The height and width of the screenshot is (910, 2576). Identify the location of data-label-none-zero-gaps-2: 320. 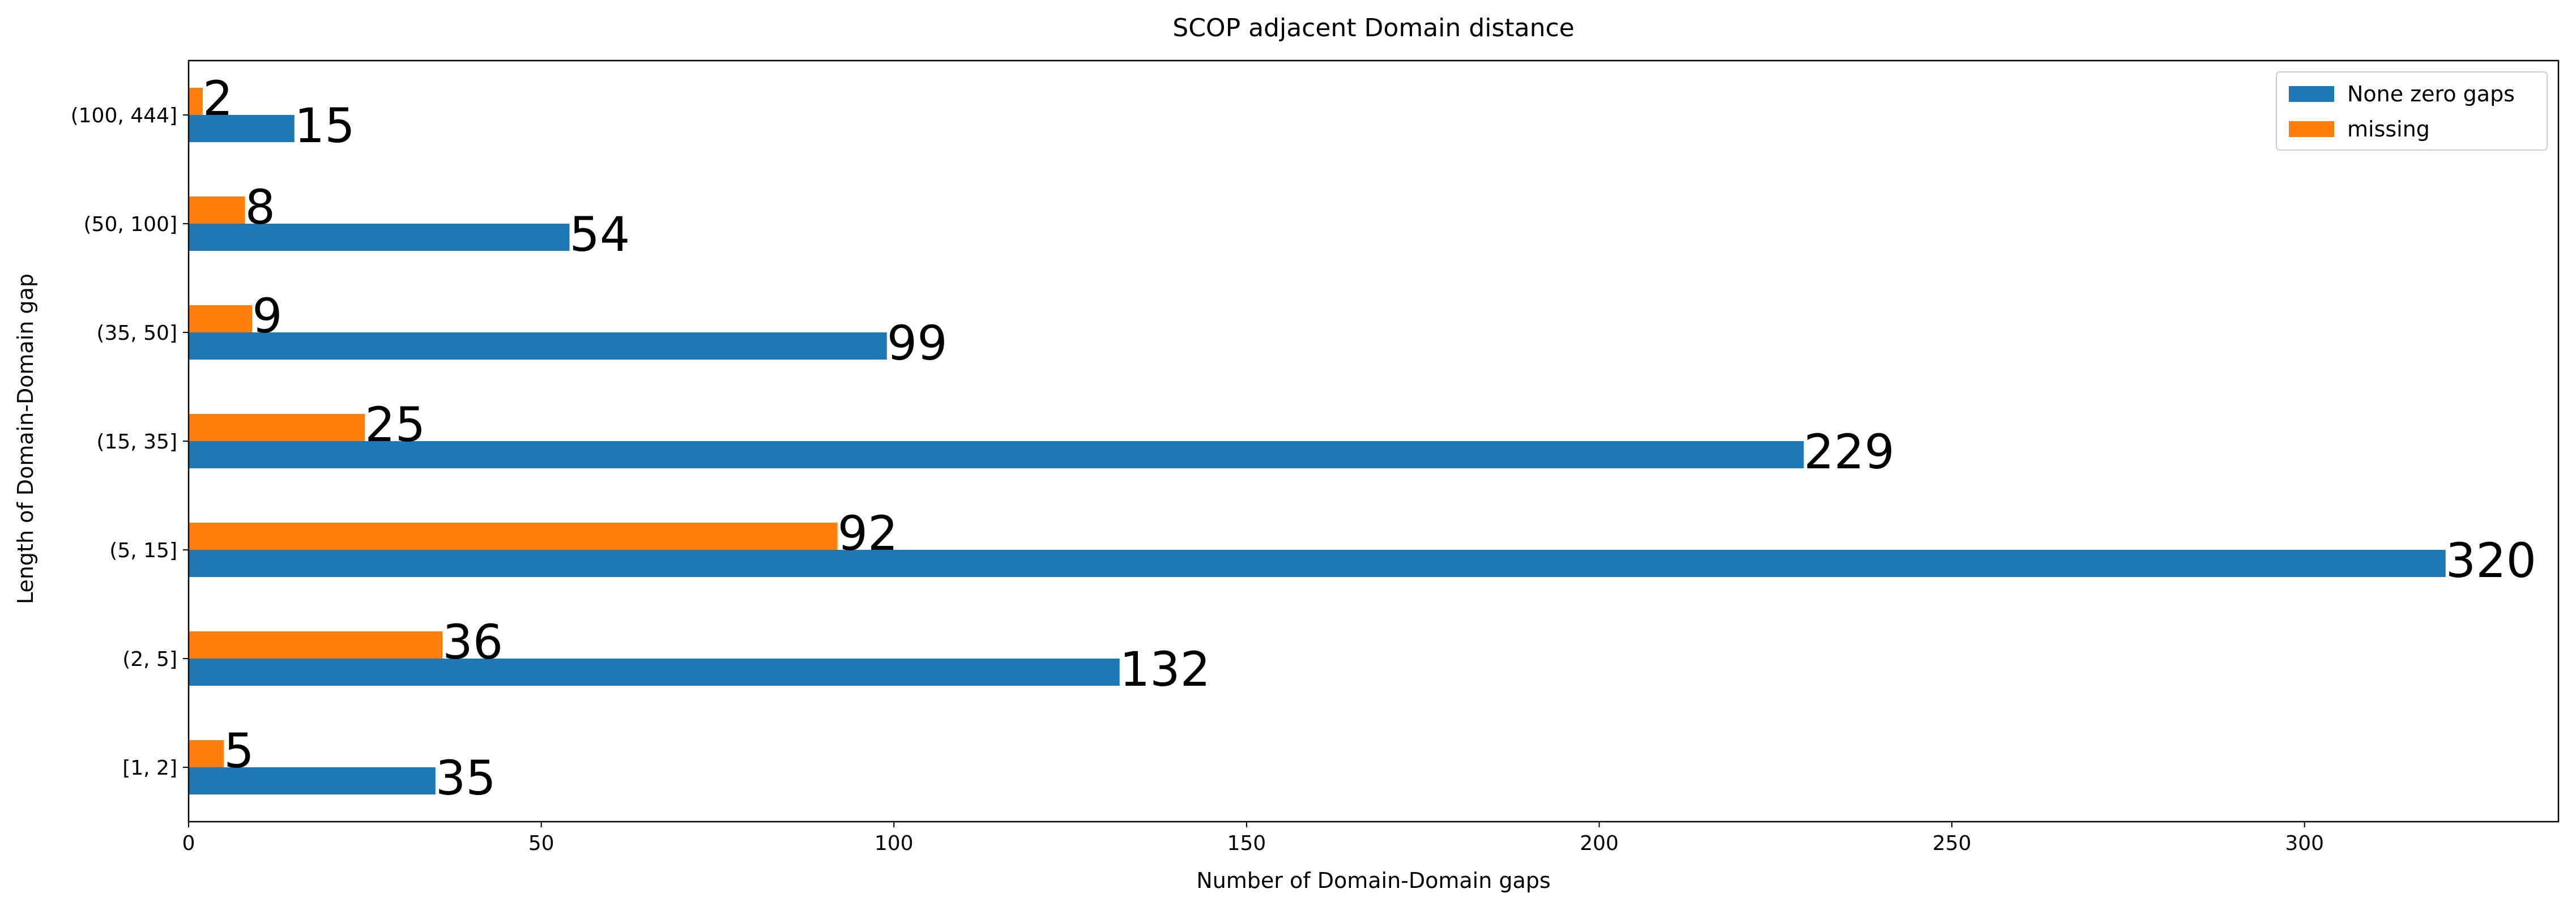
(2491, 560).